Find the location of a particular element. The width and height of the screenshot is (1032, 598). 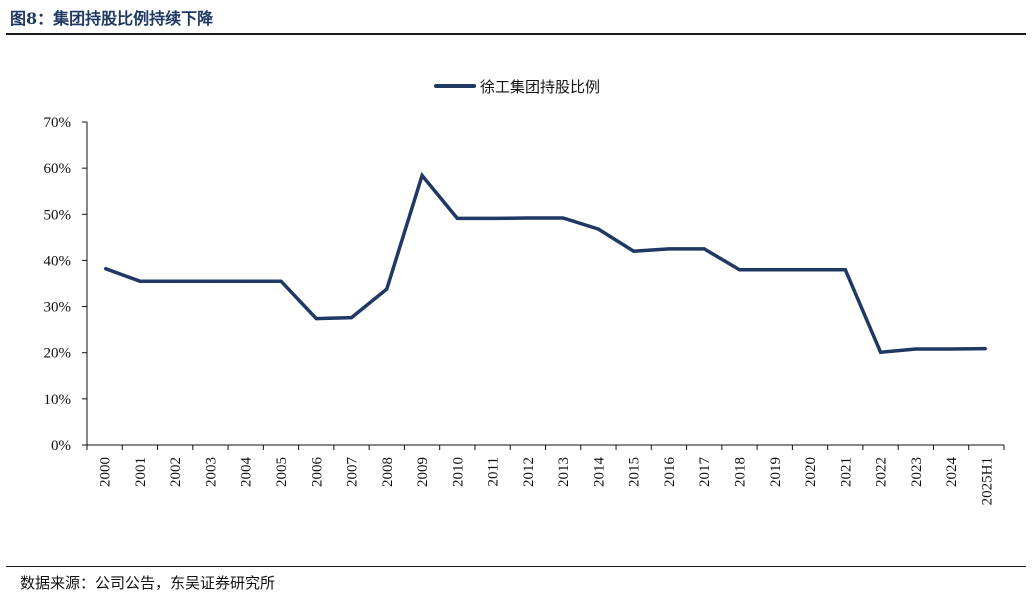

x-tick-label: 2019 is located at coordinates (776, 472).